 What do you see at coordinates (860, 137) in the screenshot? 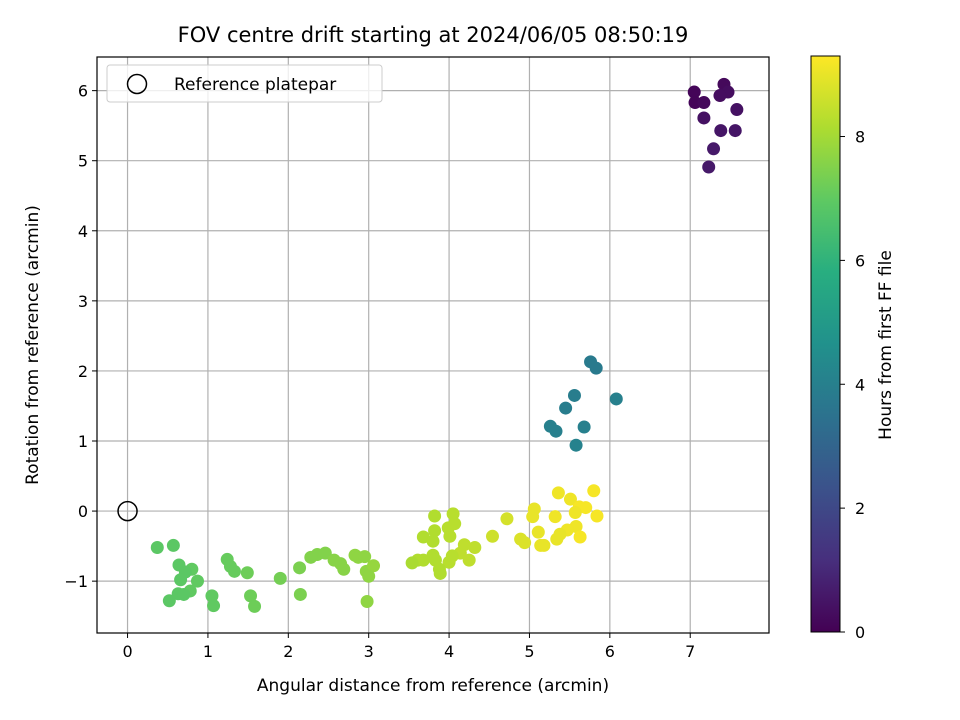
I see `colorbar-tick-label: 8` at bounding box center [860, 137].